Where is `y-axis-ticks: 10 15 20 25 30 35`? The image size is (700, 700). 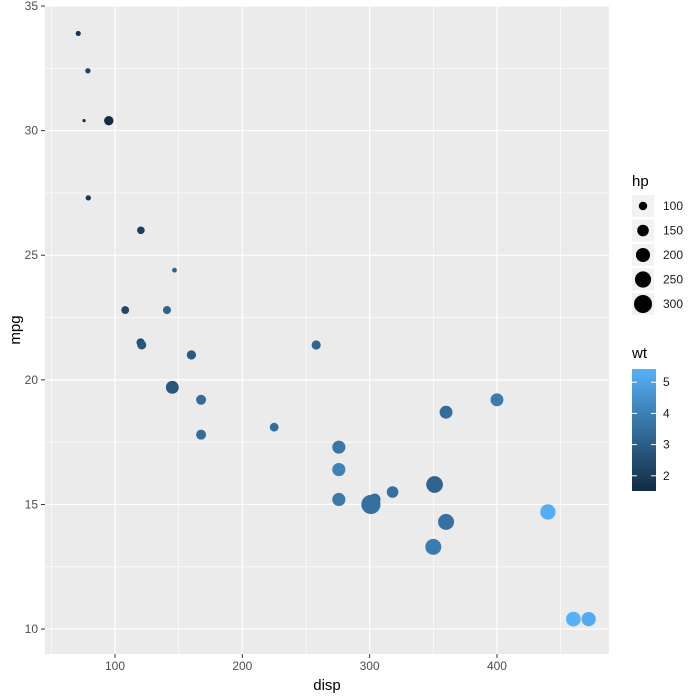 y-axis-ticks: 10 15 20 25 30 35 is located at coordinates (35, 318).